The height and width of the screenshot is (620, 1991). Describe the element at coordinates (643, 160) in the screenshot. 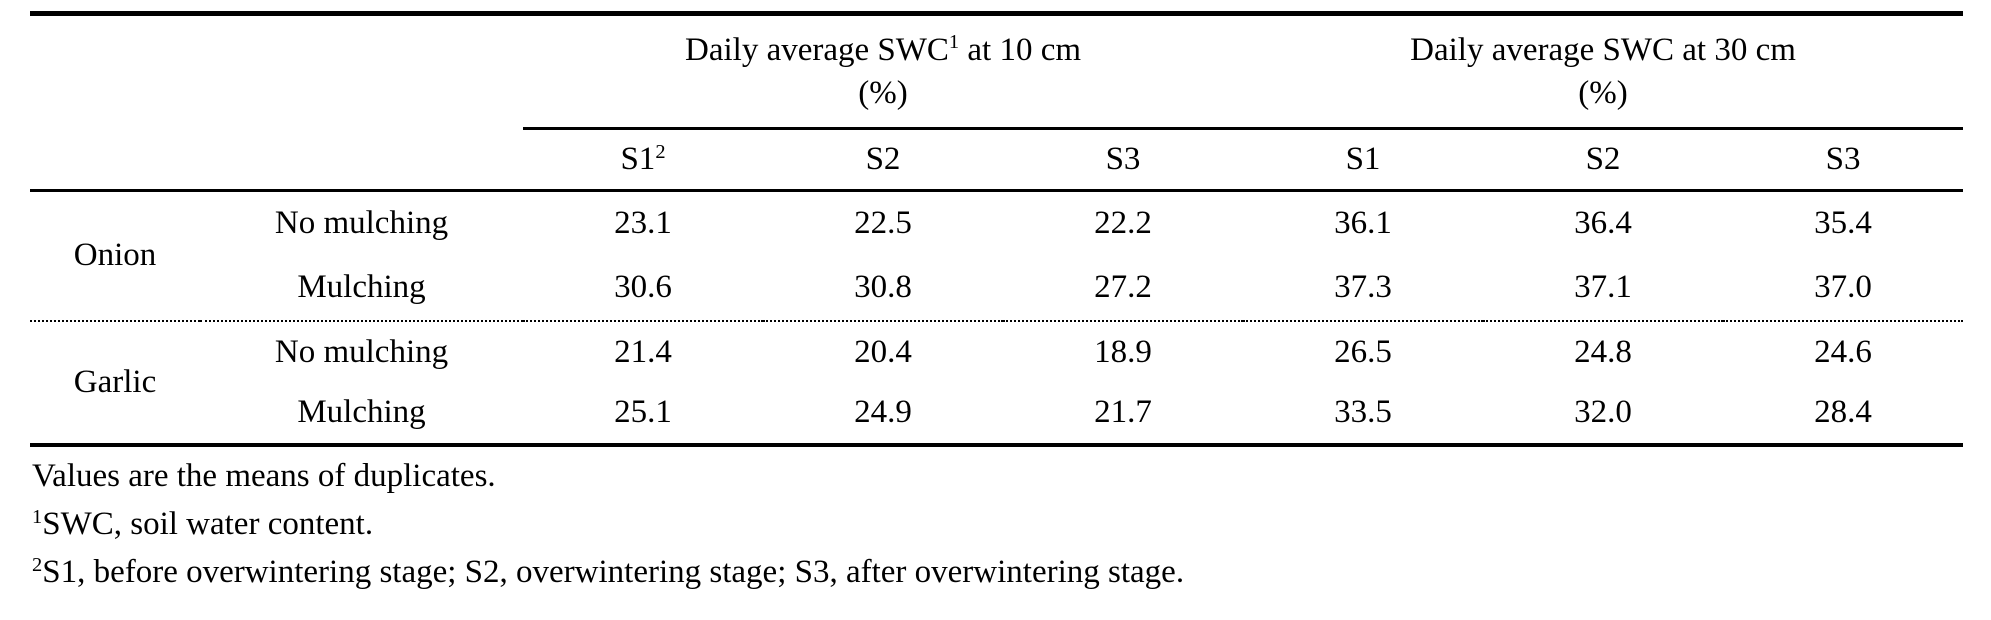

I see `column-header-s1-10cm: S12` at that location.